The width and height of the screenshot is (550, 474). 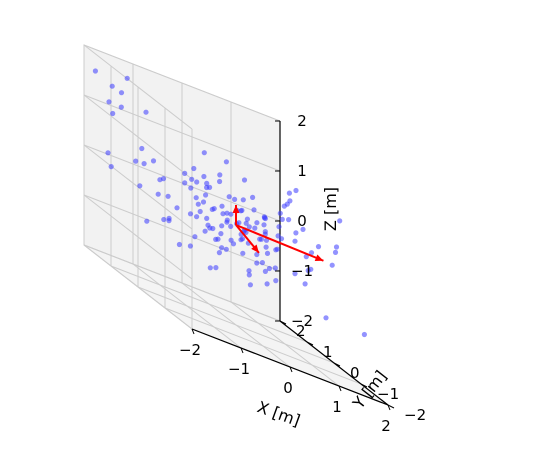 I want to click on z-tick-label: −2, so click(x=302, y=321).